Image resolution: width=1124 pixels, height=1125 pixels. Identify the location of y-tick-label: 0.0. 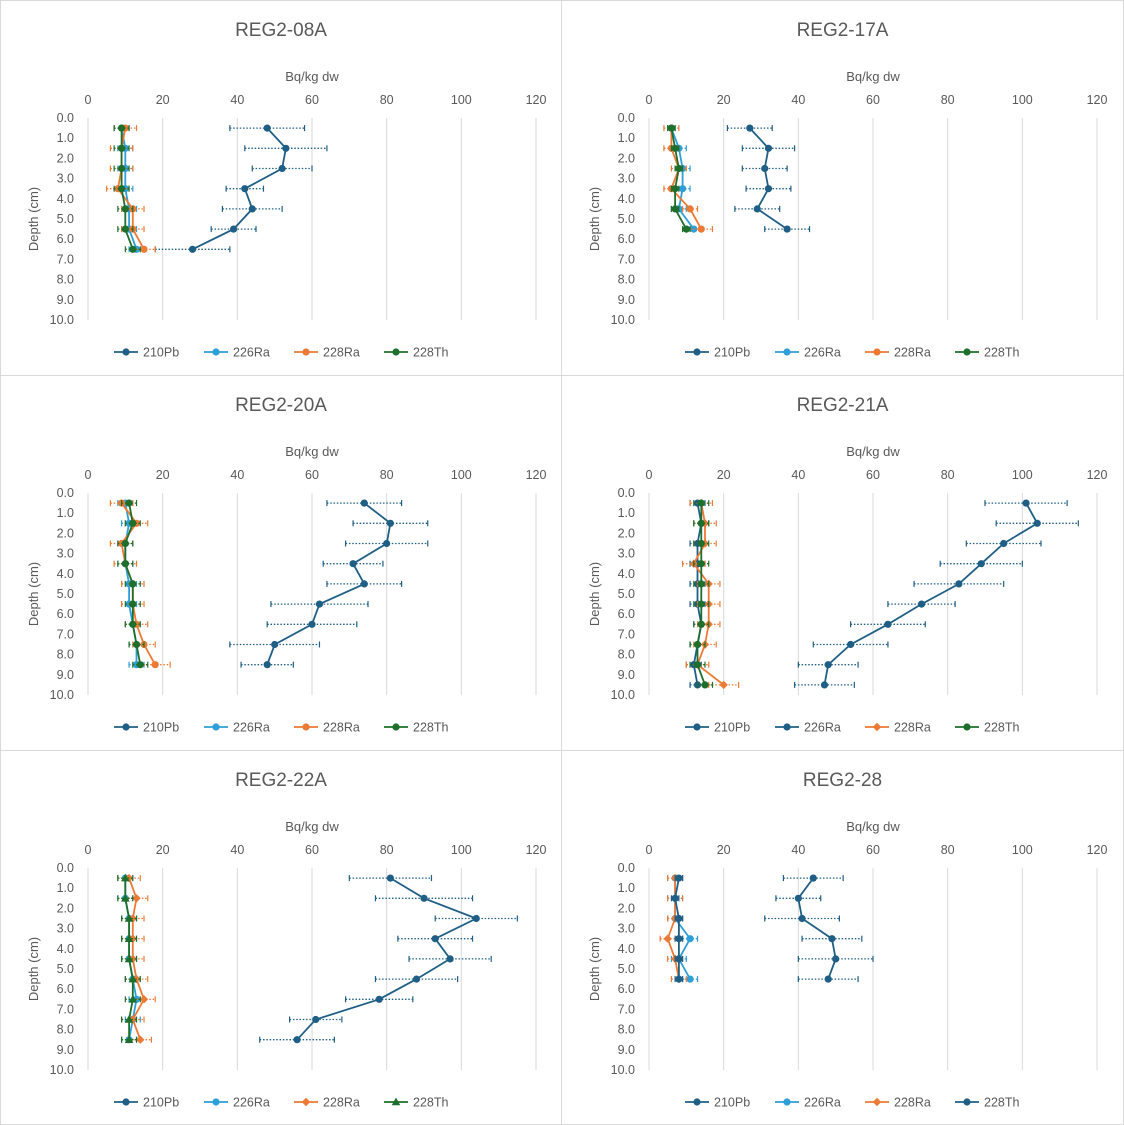
(65, 493).